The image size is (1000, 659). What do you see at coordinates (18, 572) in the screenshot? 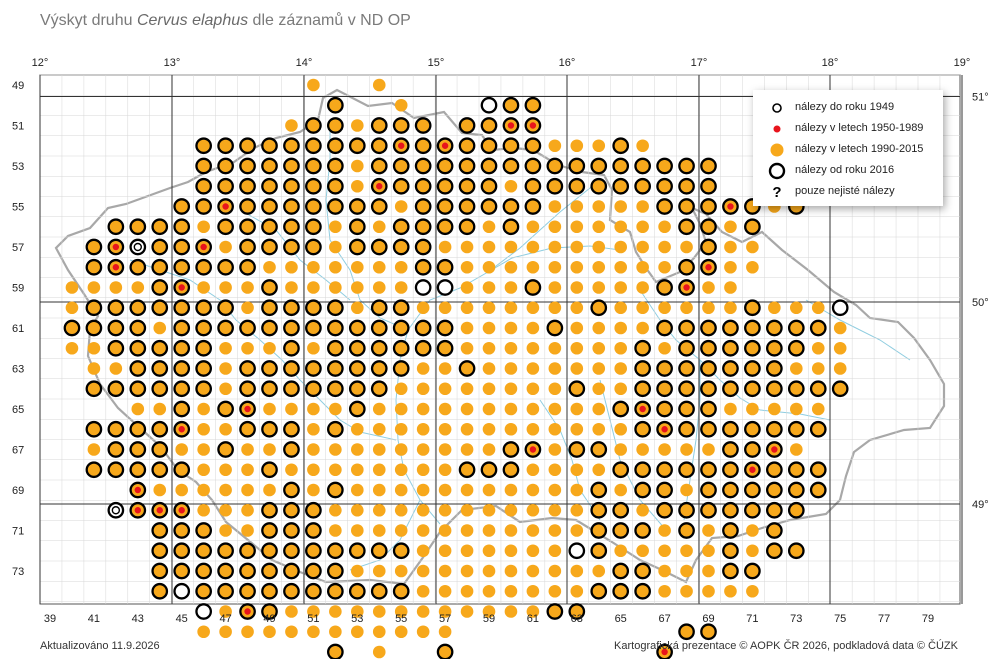
I see `row-label: 73` at bounding box center [18, 572].